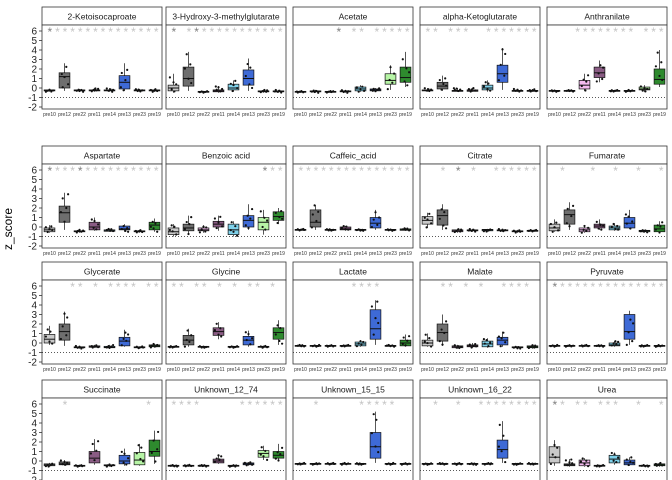  What do you see at coordinates (353, 438) in the screenshot?
I see `panel-frame` at bounding box center [353, 438].